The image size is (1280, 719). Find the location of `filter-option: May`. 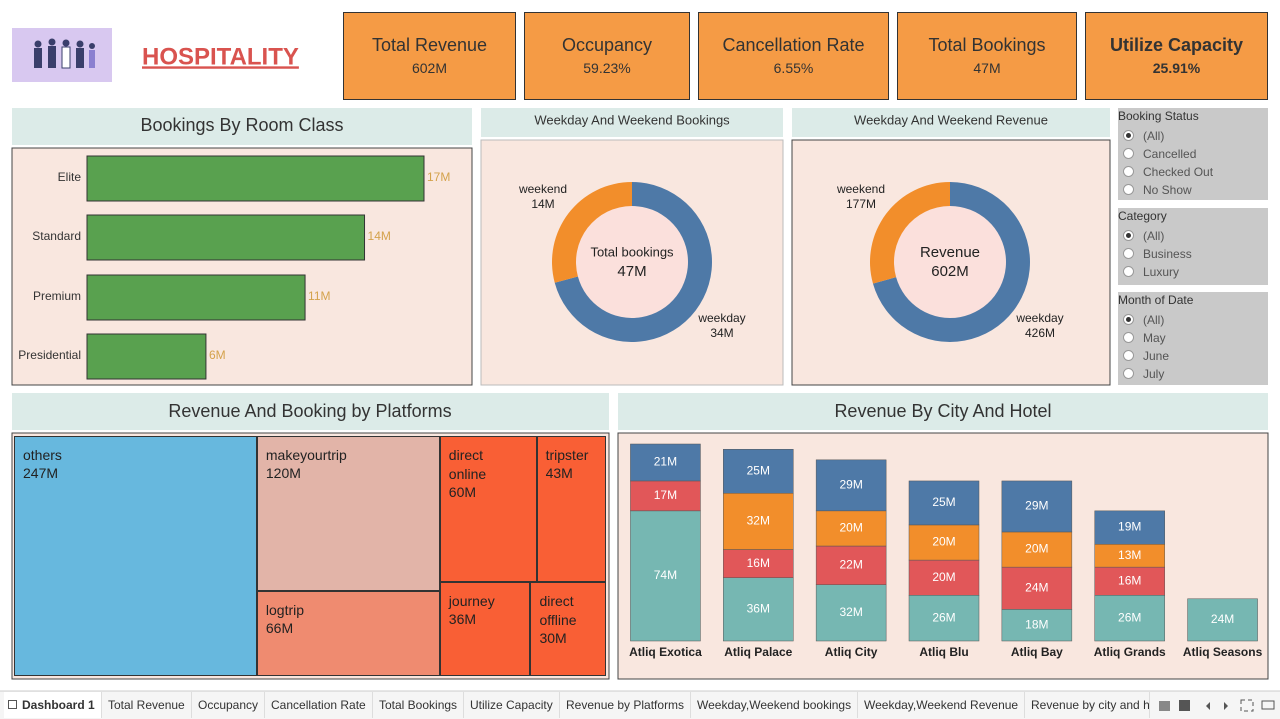

filter-option: May is located at coordinates (1193, 338).